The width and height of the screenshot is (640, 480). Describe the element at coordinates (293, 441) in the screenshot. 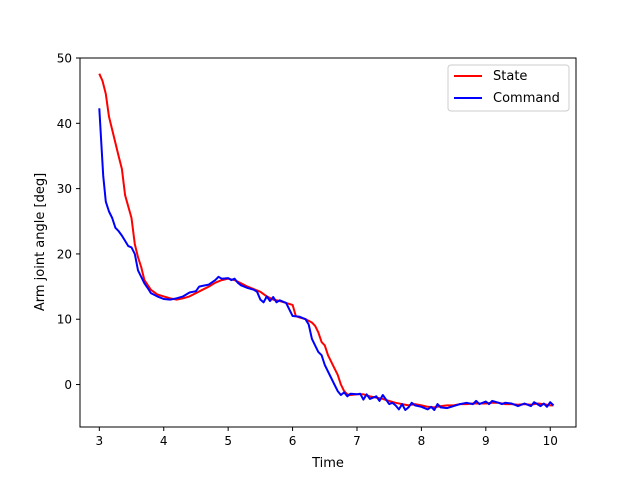

I see `x-tick-label: 6` at that location.